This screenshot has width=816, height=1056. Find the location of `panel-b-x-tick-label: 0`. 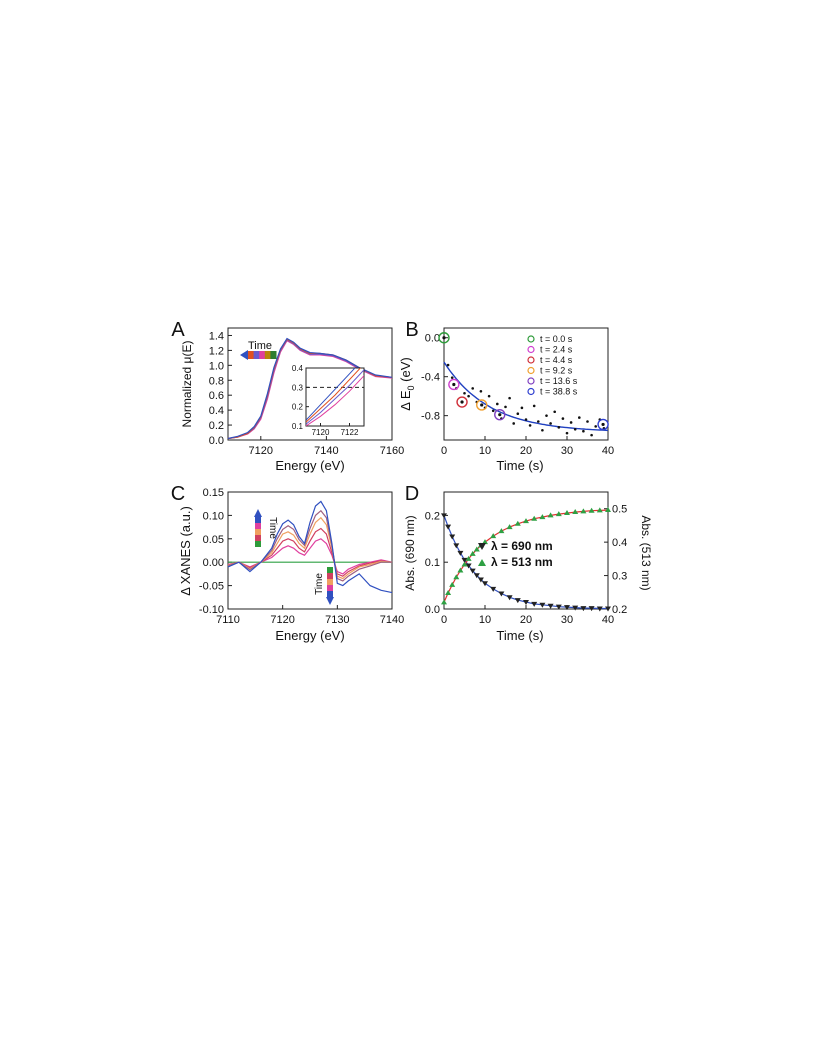

panel-b-x-tick-label: 0 is located at coordinates (444, 451).